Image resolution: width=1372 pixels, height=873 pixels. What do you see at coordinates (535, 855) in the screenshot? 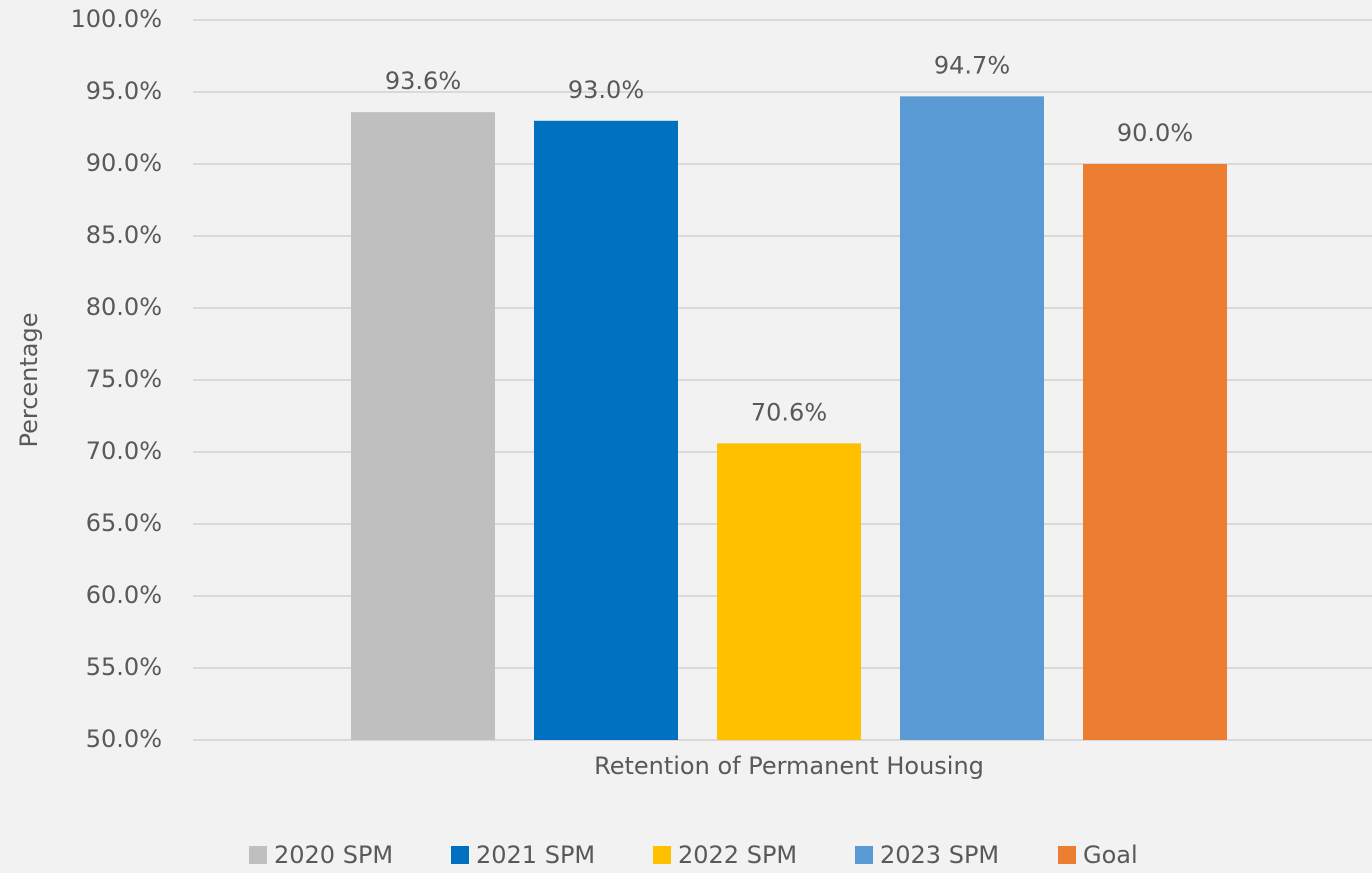
I see `legend-label: 2021 SPM` at bounding box center [535, 855].